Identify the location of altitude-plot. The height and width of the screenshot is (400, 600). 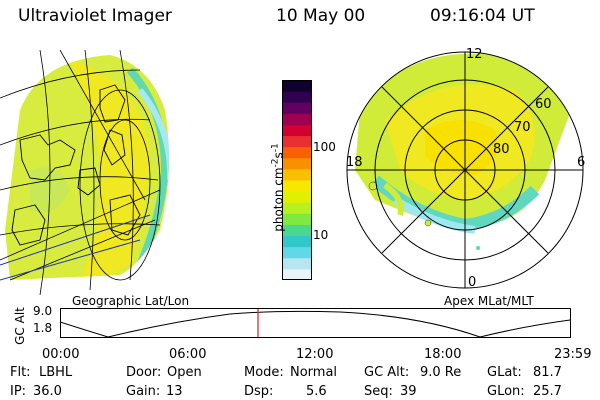
(315, 323).